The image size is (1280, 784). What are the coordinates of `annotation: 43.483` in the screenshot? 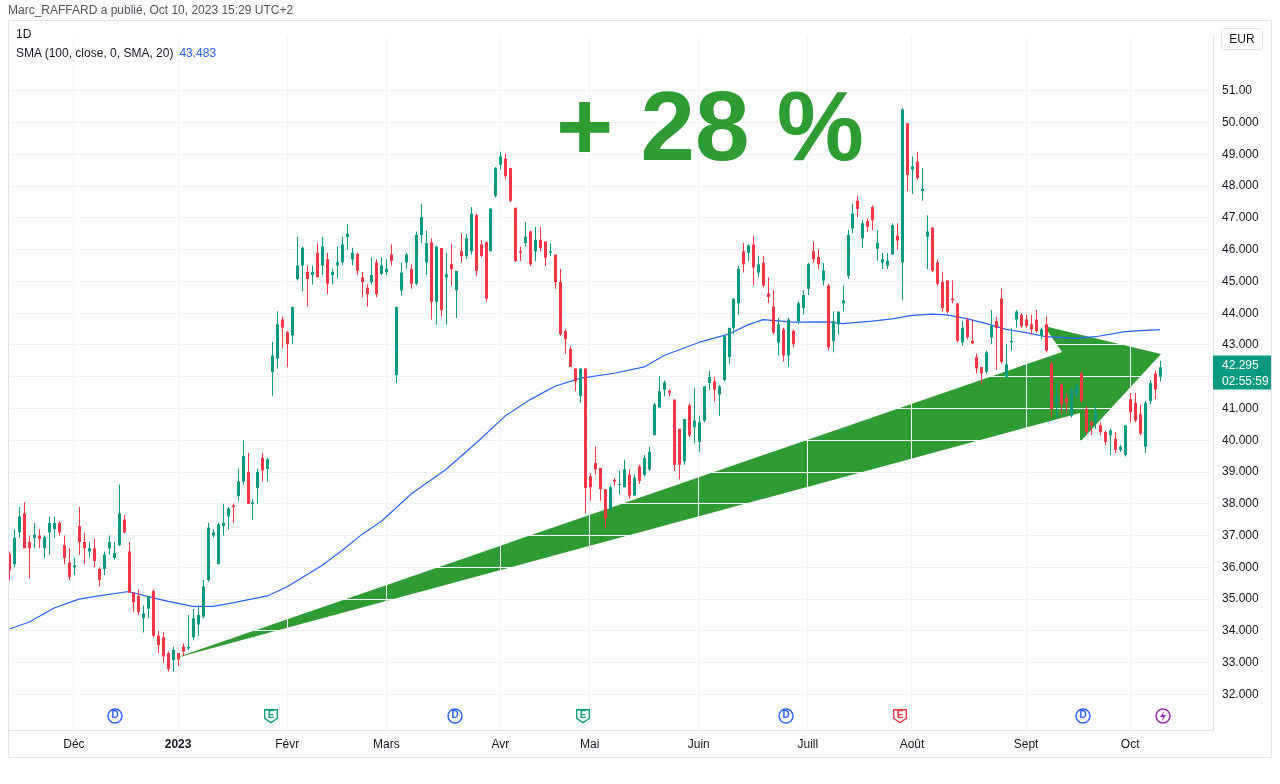 It's located at (198, 53).